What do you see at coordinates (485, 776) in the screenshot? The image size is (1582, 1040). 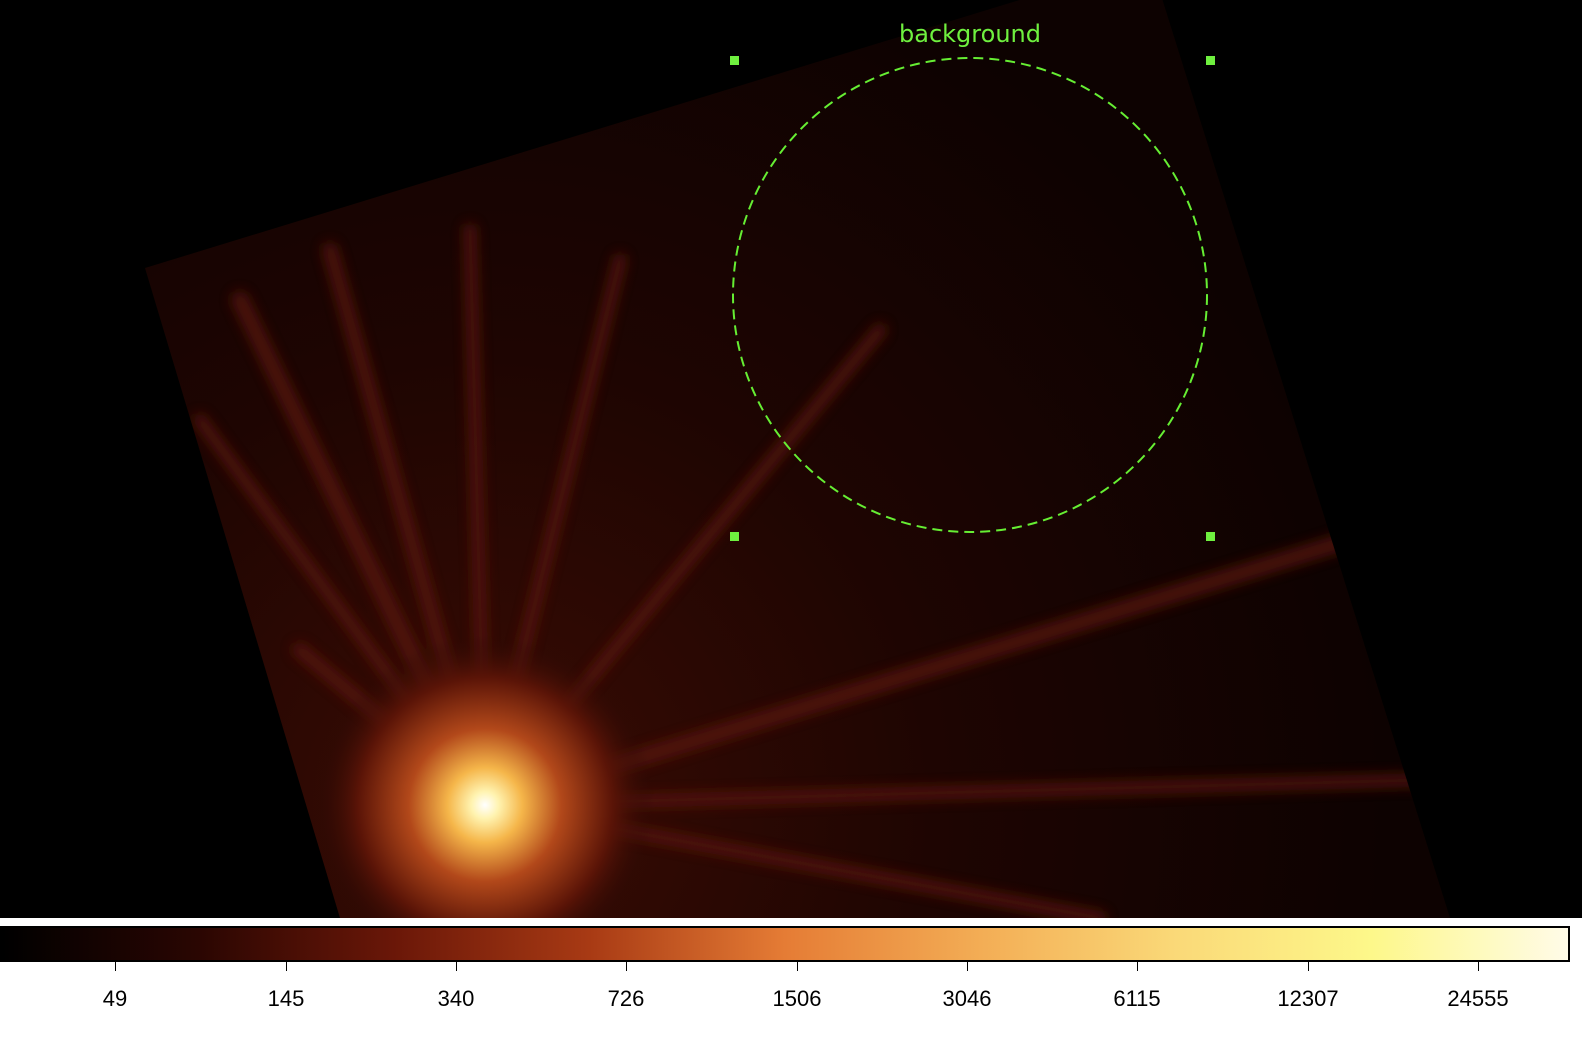 I see `bright-source` at bounding box center [485, 776].